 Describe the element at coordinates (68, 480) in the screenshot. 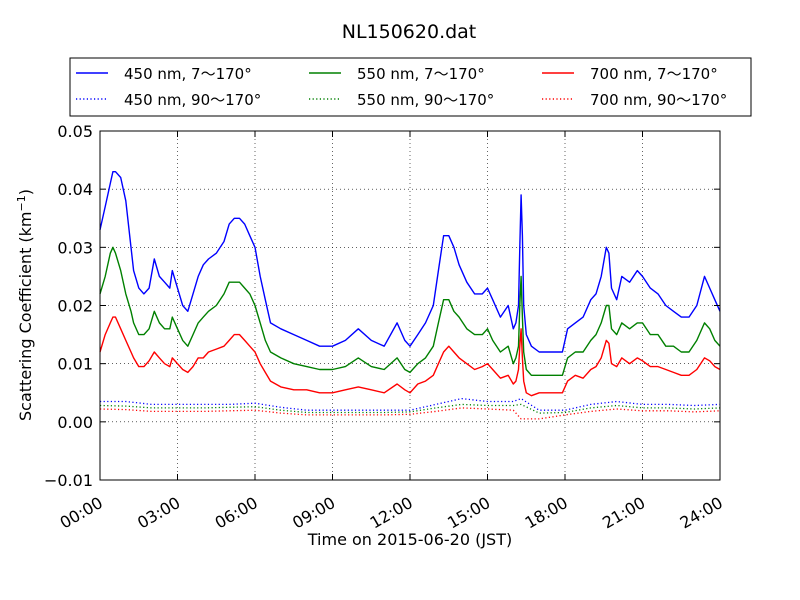

I see `y-tick-label: −0.01` at that location.